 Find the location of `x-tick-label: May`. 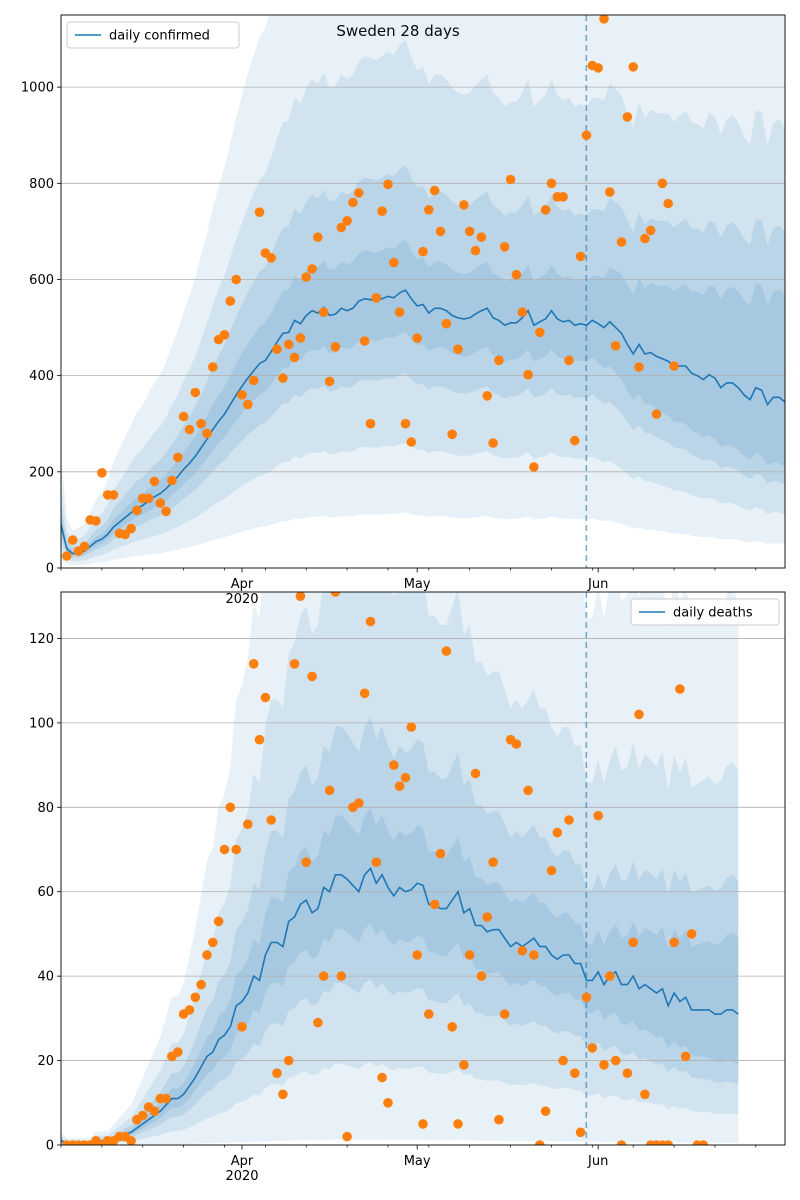

x-tick-label: May is located at coordinates (417, 584).